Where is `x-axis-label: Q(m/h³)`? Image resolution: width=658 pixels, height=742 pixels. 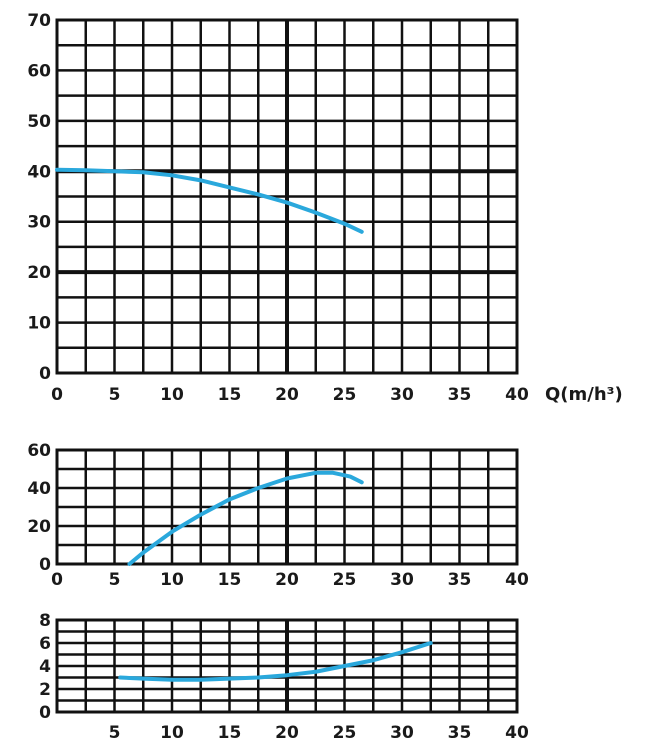
x-axis-label: Q(m/h³) is located at coordinates (584, 394).